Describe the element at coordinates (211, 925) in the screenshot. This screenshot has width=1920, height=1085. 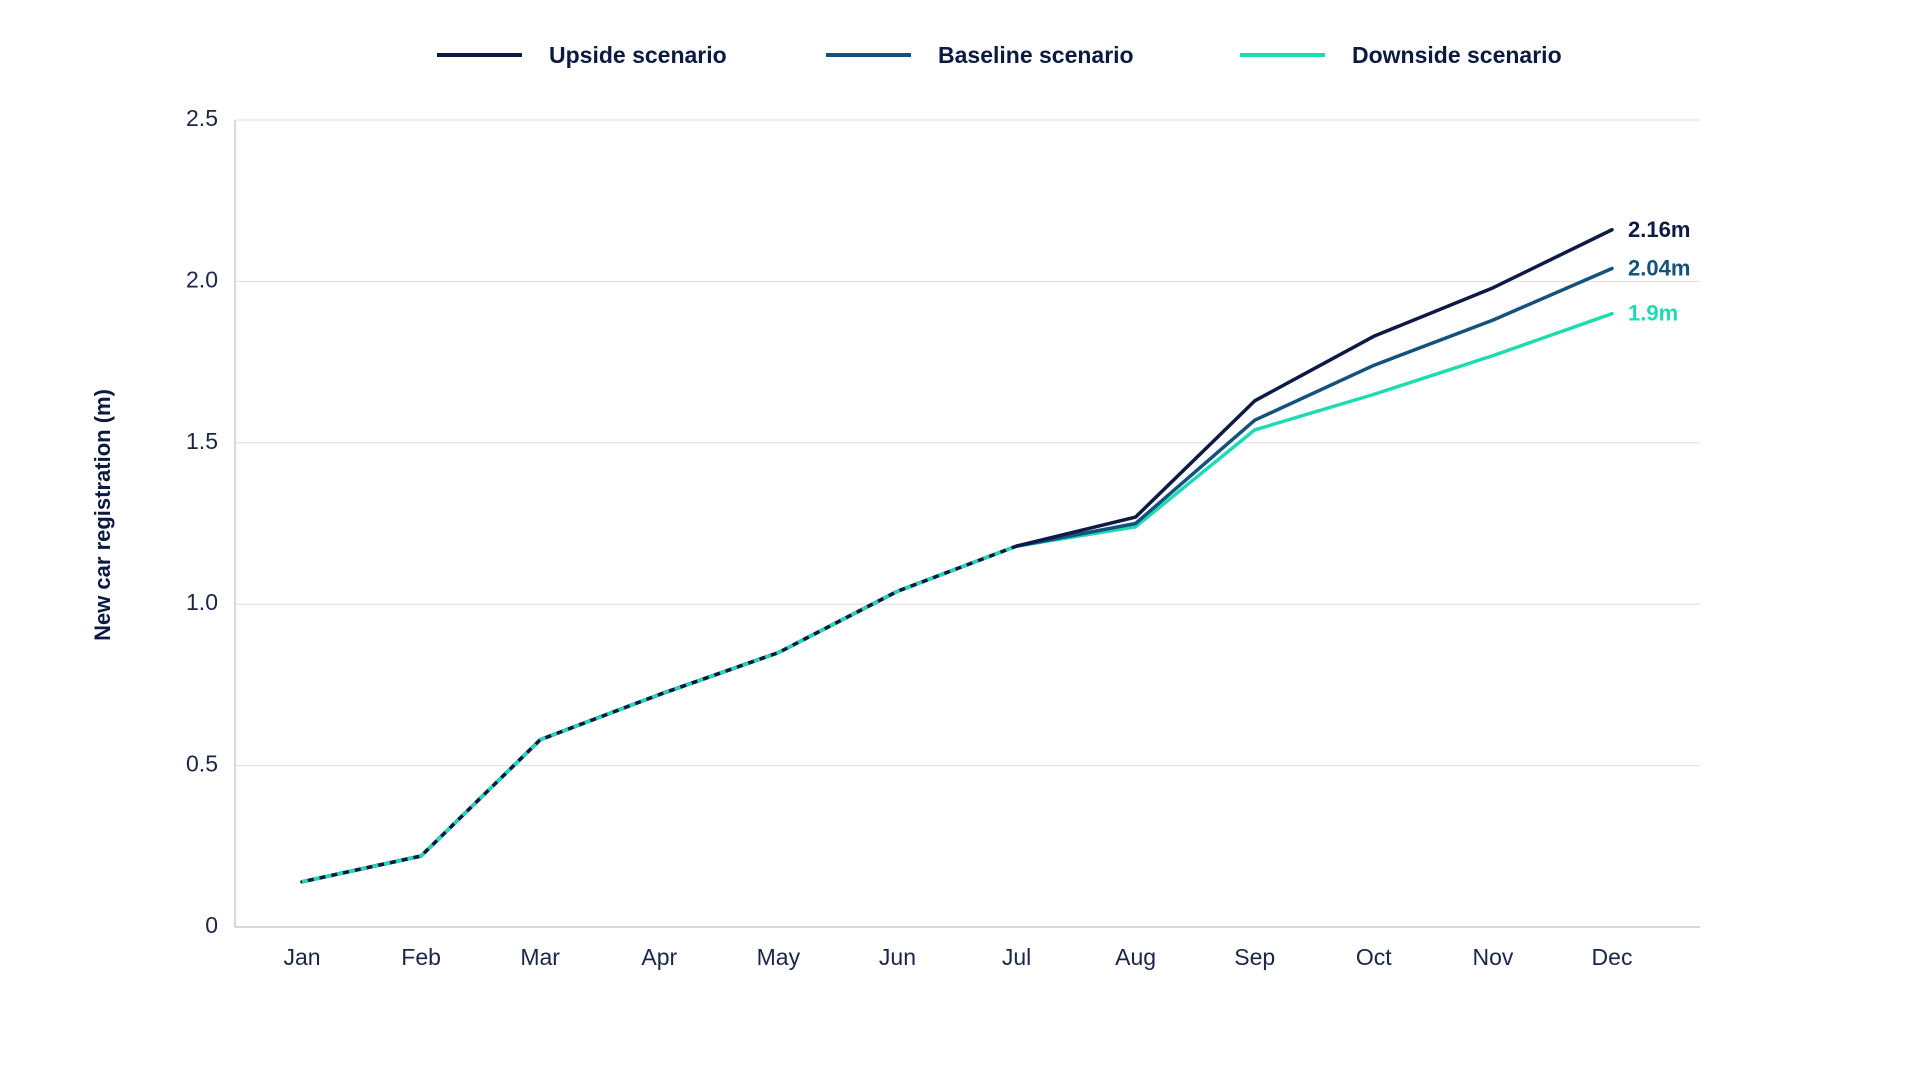
I see `y-tick-label: 0` at that location.